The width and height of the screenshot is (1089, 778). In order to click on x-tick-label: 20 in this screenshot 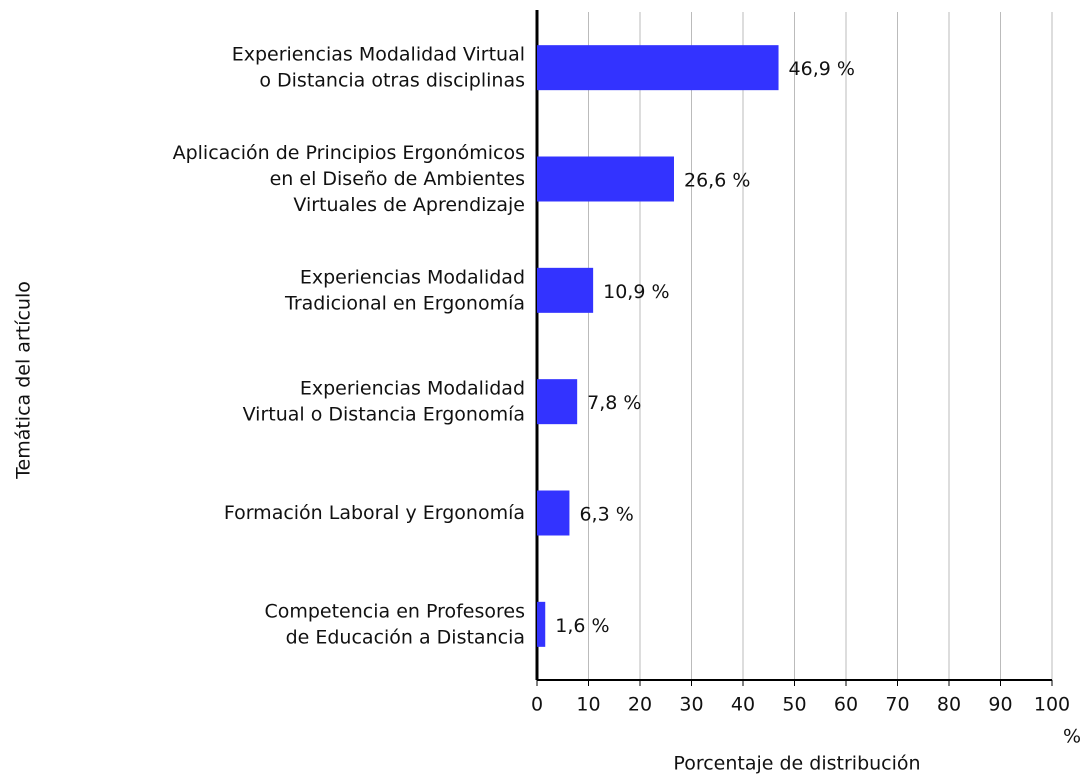, I will do `click(640, 705)`.